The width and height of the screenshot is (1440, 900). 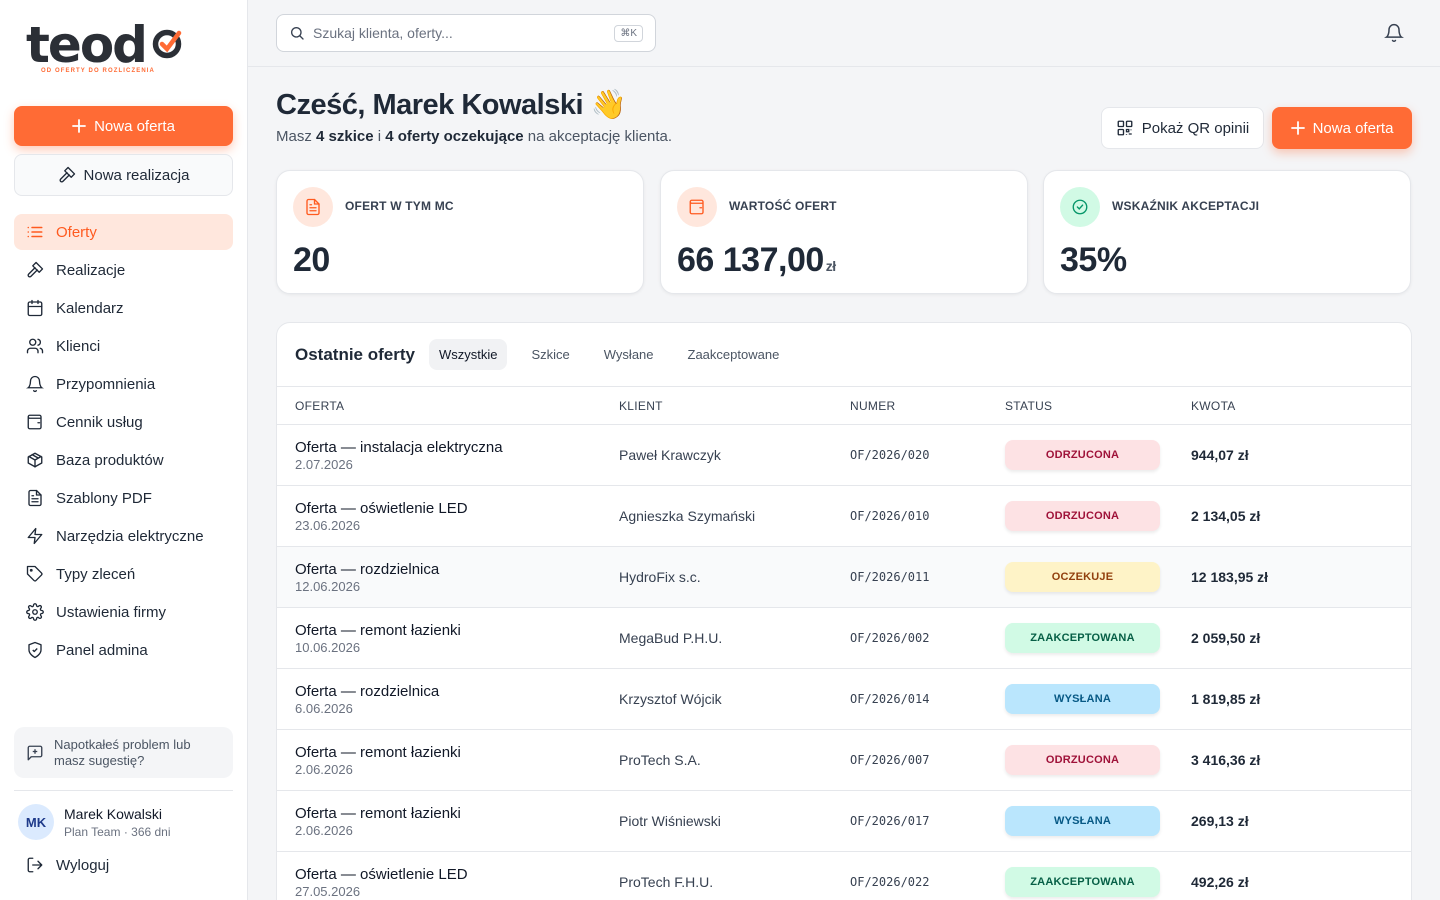 I want to click on sidebar-item-szablony: Szablony PDF, so click(x=123, y=498).